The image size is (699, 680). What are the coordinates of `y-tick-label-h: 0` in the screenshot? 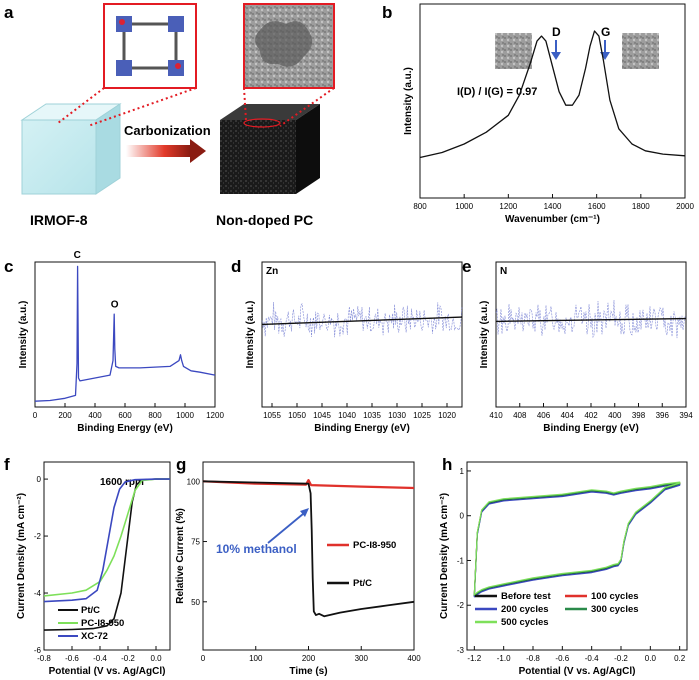 It's located at (462, 516).